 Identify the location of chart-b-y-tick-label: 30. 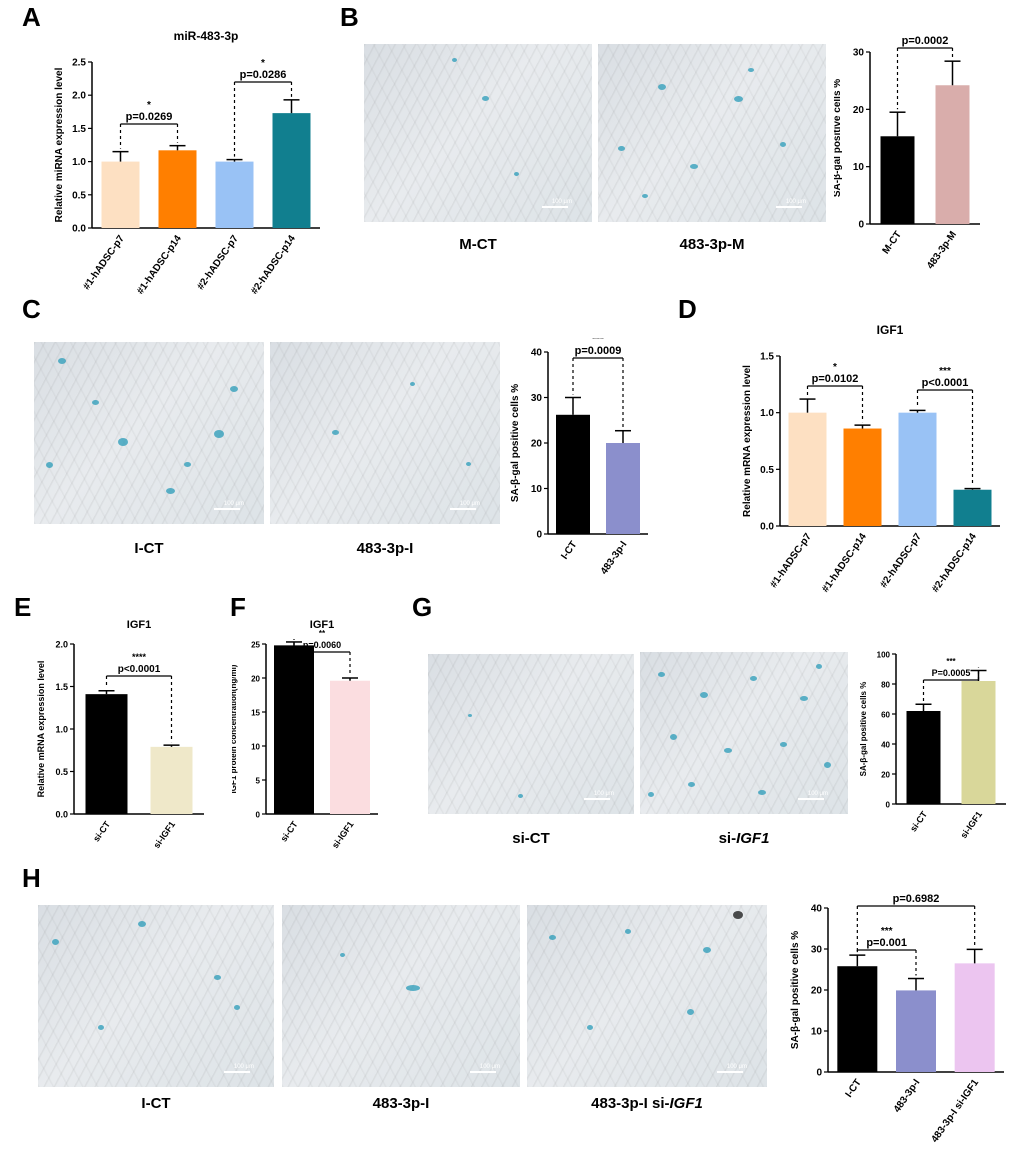
(859, 53).